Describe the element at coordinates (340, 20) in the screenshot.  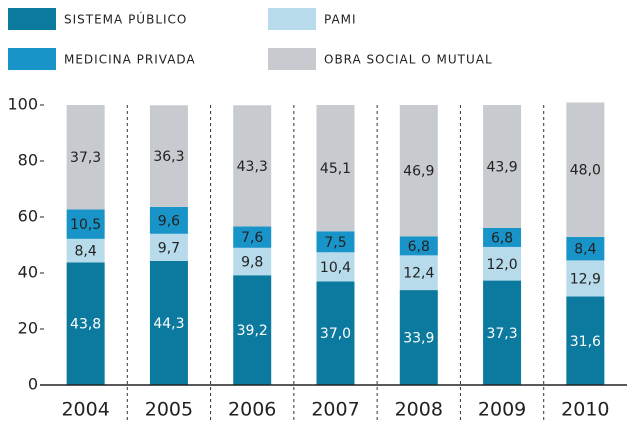
I see `legend-label: PAMI` at that location.